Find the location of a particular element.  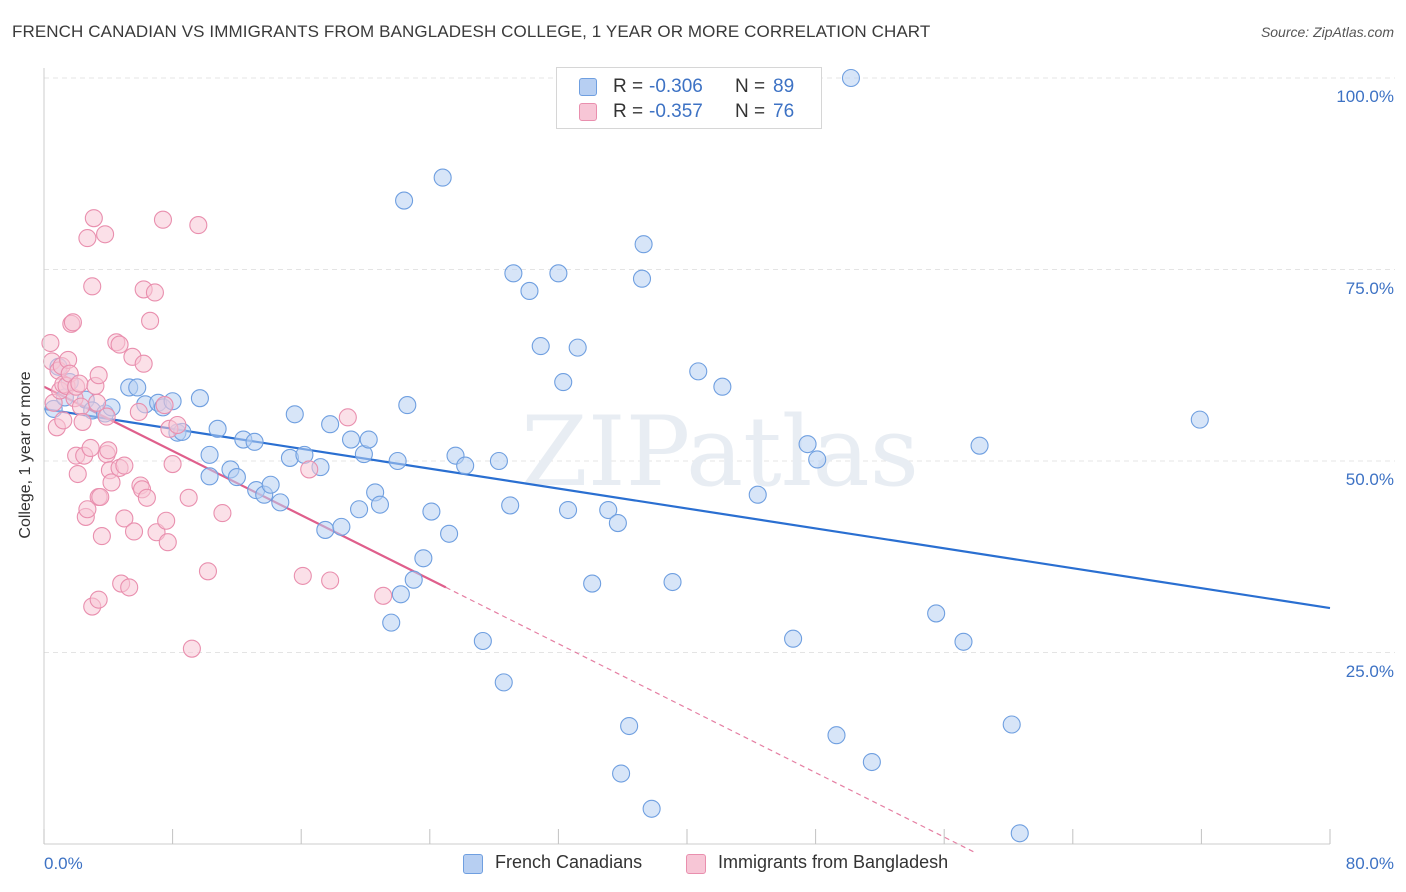

r-label: R = is located at coordinates (628, 111).